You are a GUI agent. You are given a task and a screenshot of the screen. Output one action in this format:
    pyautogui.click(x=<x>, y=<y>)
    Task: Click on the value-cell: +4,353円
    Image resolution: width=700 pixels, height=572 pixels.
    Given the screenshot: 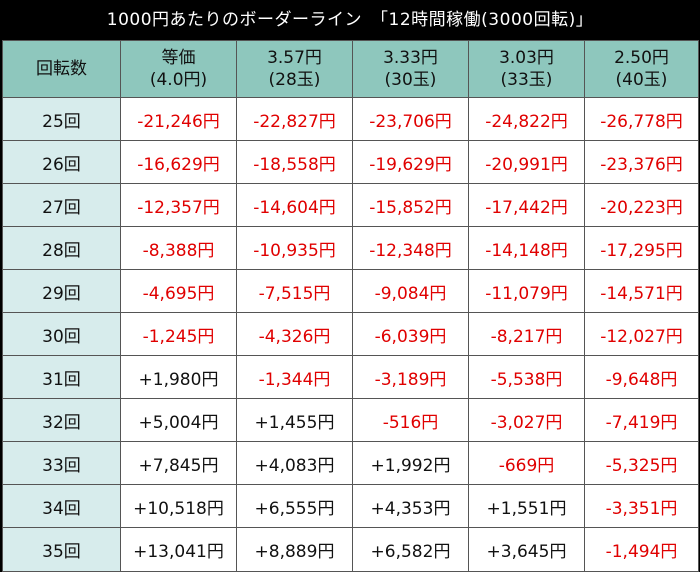 What is the action you would take?
    pyautogui.click(x=410, y=506)
    